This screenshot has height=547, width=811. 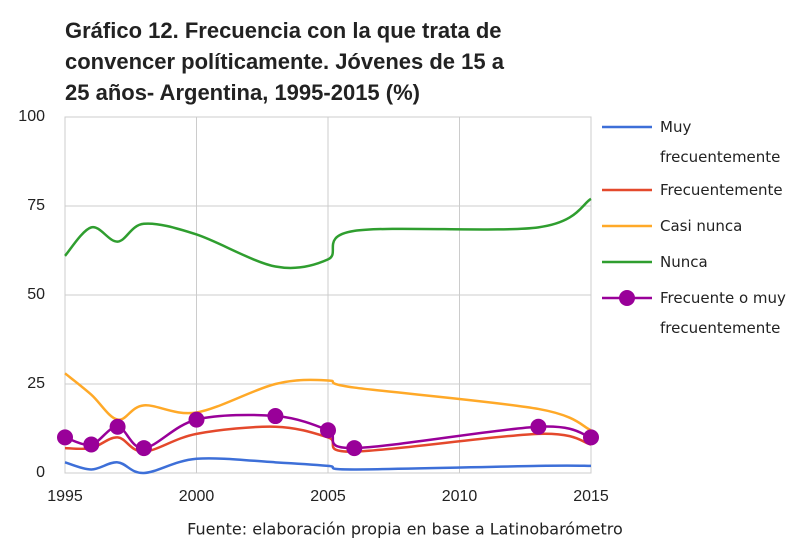 I want to click on legend-label: Nunca, so click(x=684, y=262).